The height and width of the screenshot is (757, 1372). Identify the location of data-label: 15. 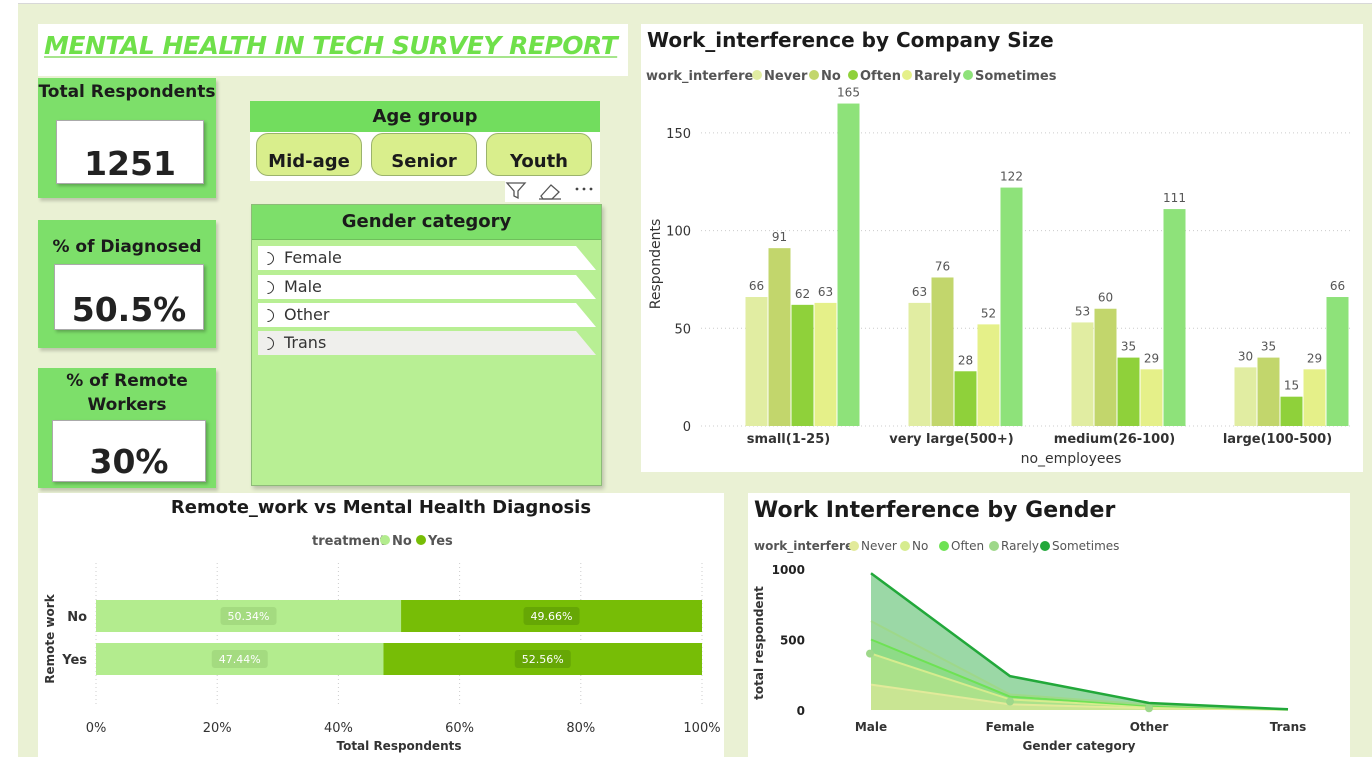
(1291, 386).